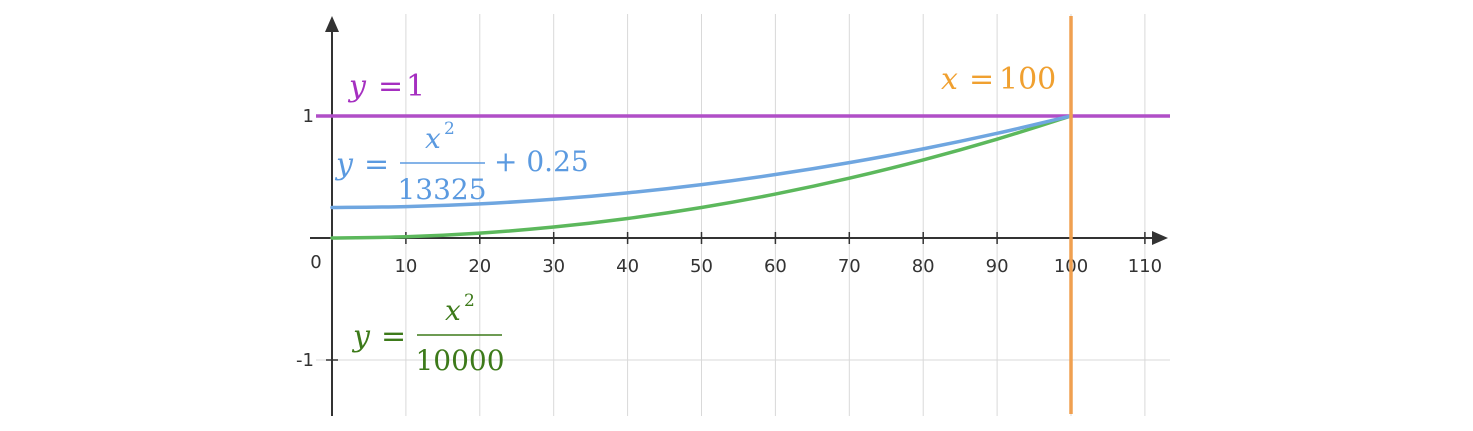 The image size is (1473, 431). Describe the element at coordinates (1145, 266) in the screenshot. I see `x-tick-label: 110` at that location.